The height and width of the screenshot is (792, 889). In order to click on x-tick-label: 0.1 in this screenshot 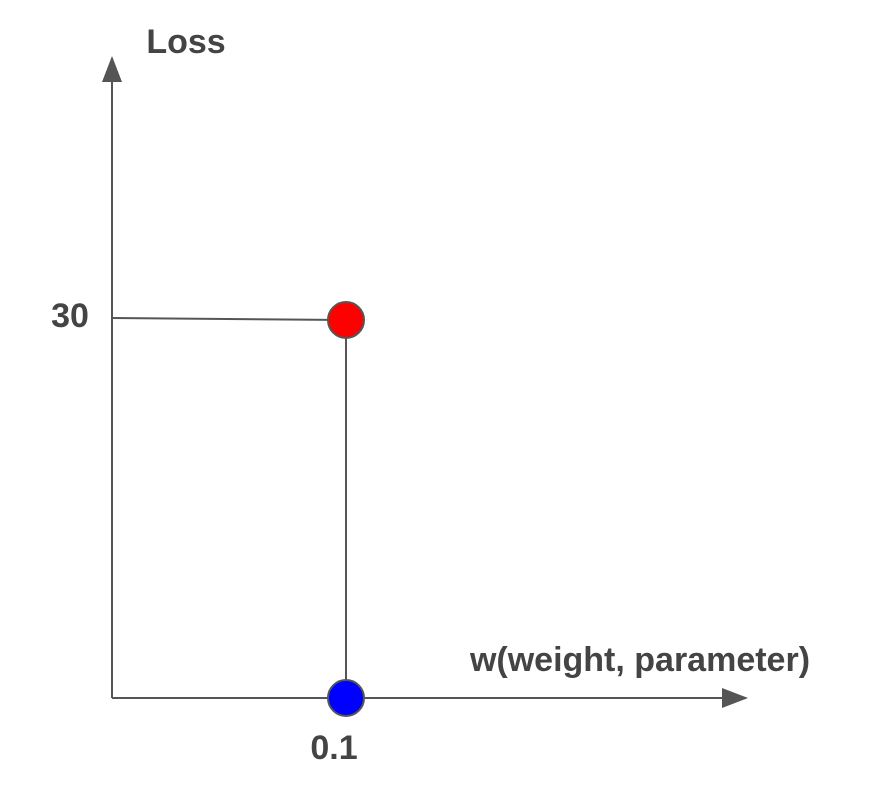, I will do `click(333, 748)`.